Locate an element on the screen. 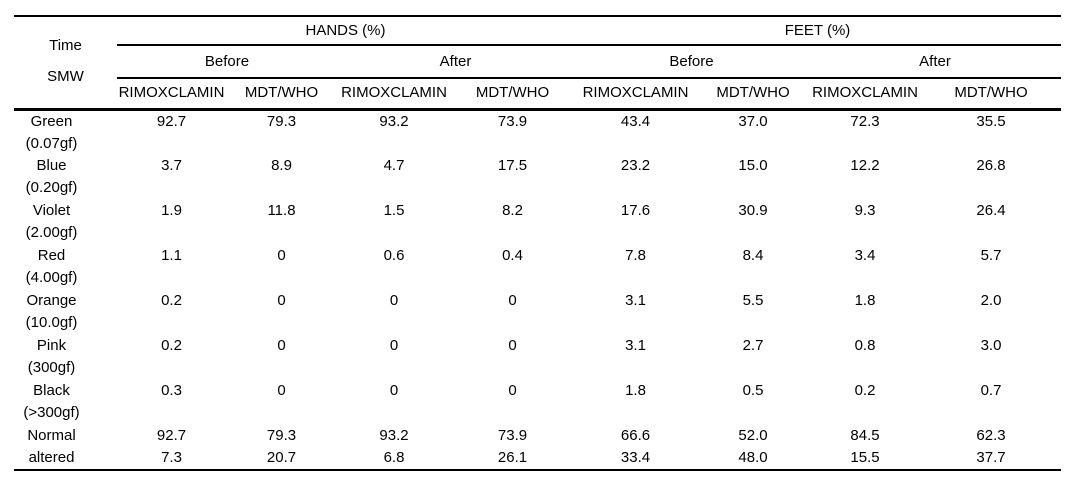  cell-value: 0.7 is located at coordinates (991, 390).